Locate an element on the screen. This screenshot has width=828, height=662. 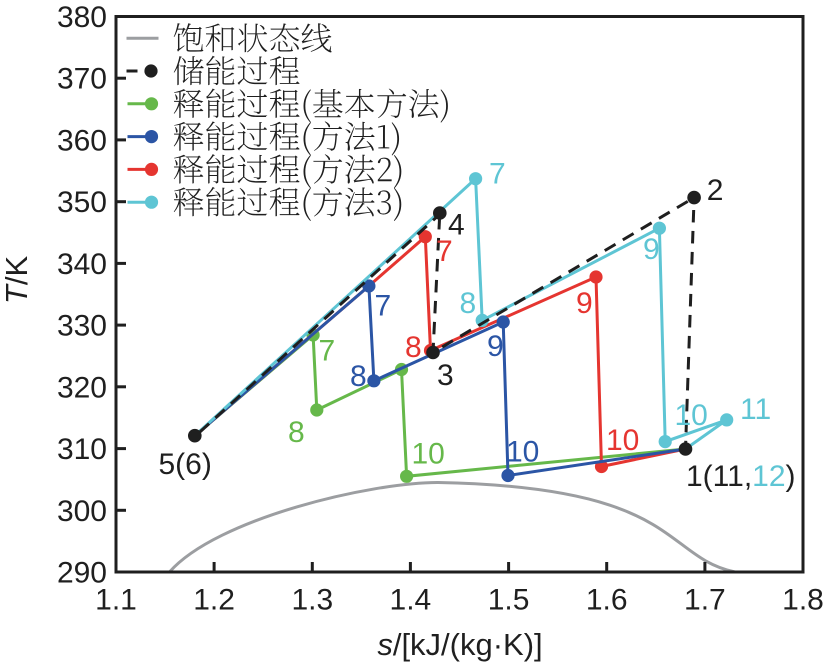
svg-text: 1.7 is located at coordinates (705, 600).